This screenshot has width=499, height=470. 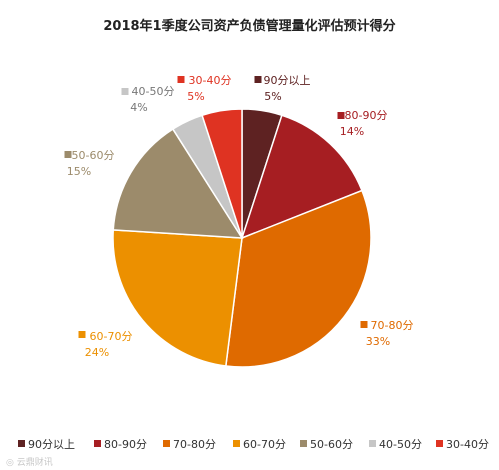 I want to click on legend-item-2: 80-90分, so click(x=120, y=444).